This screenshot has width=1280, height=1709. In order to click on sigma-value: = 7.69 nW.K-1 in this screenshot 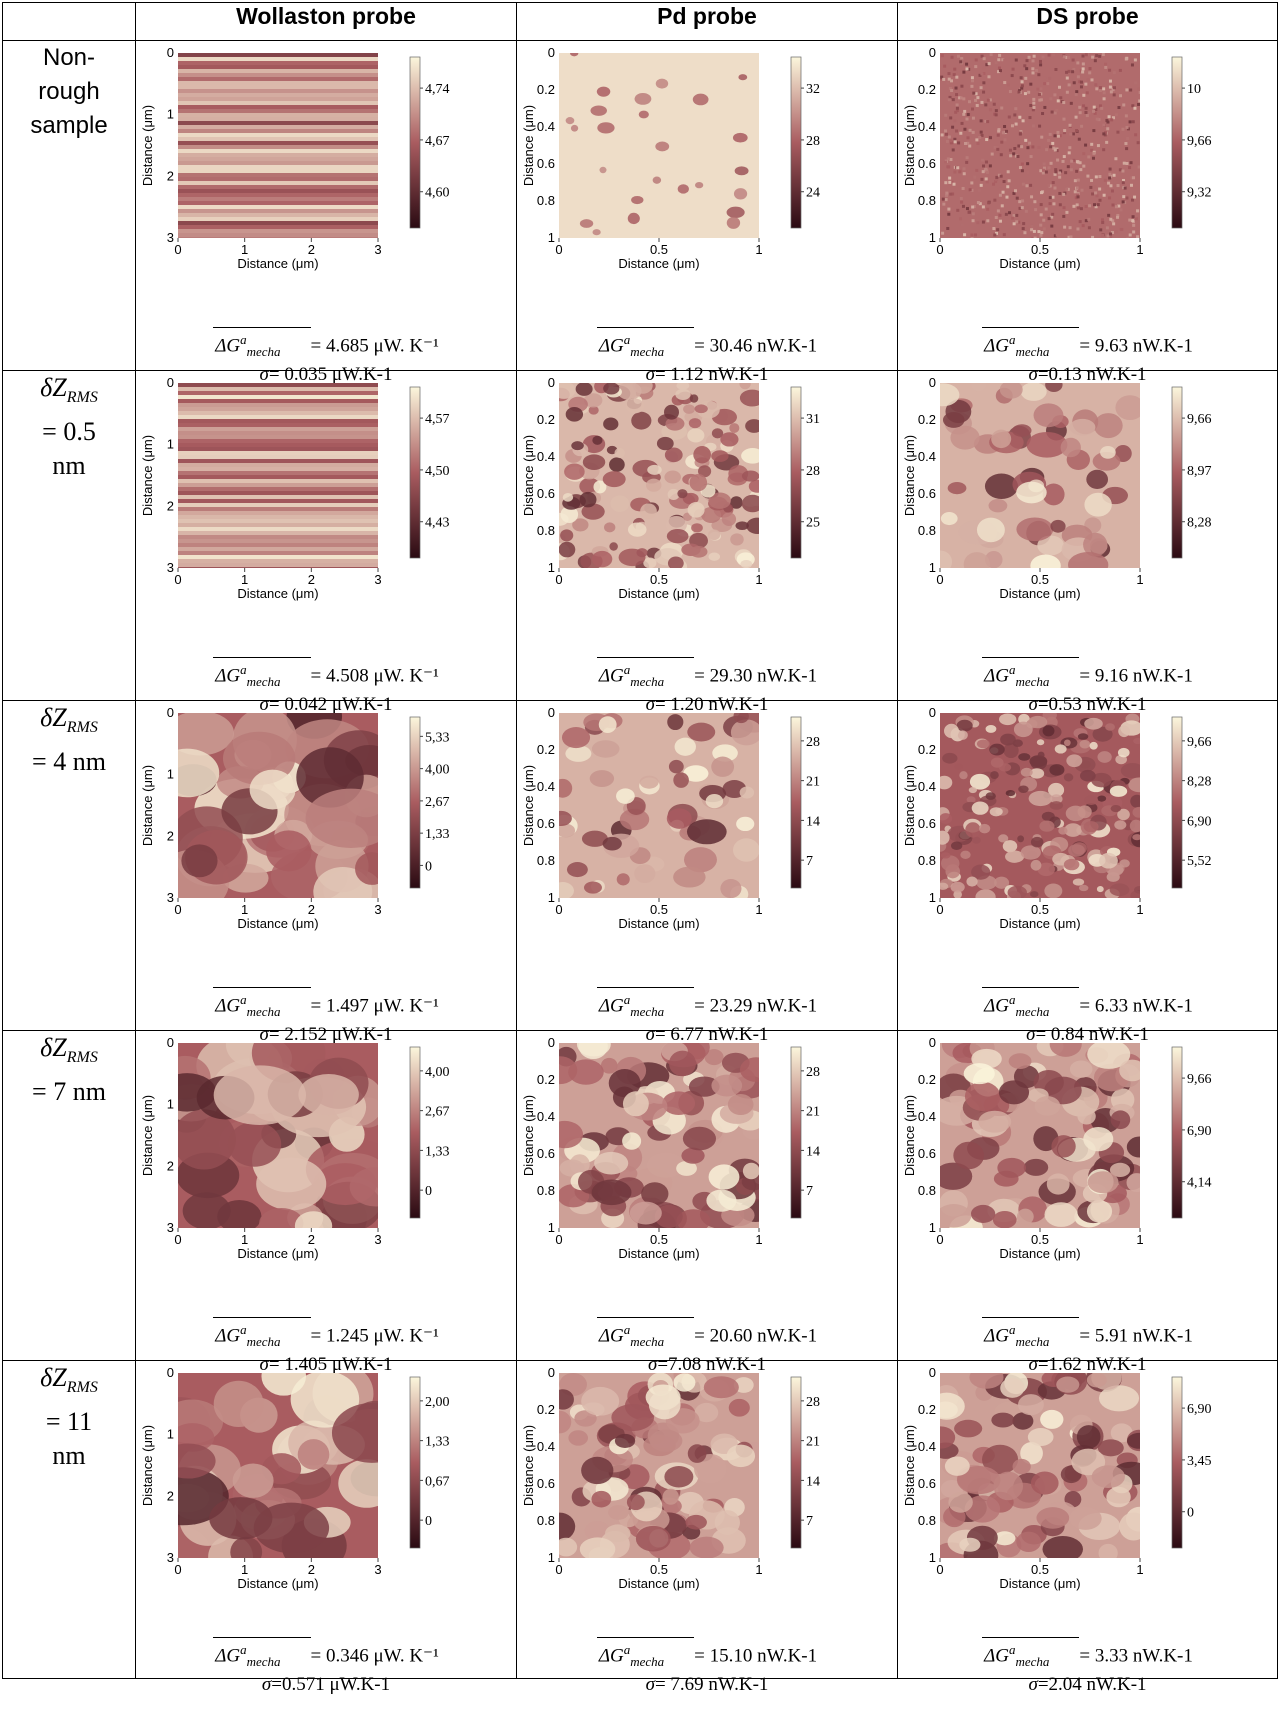, I will do `click(711, 1685)`.